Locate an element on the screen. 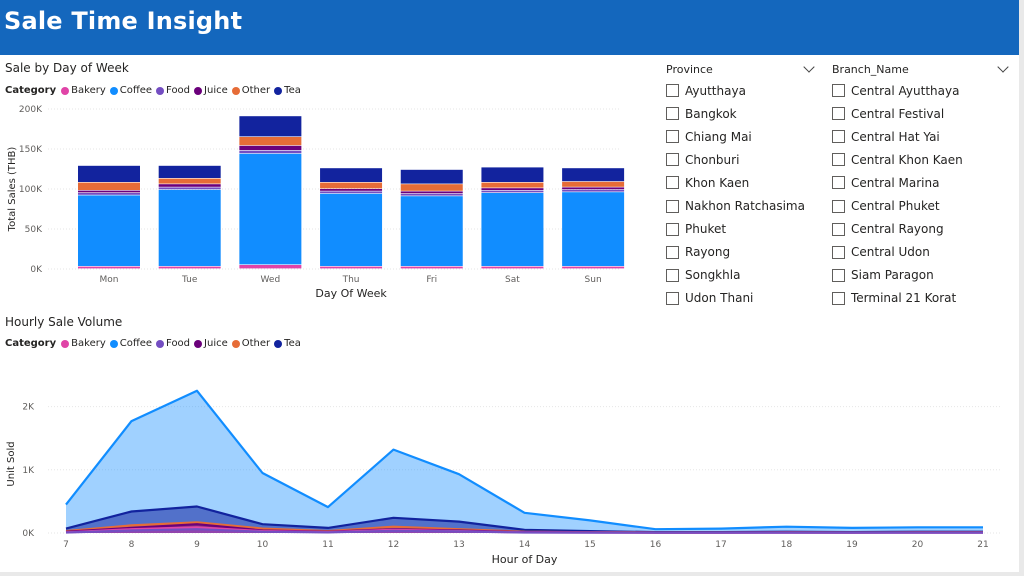 This screenshot has width=1024, height=576. branch-slicer-header: Branch_Name is located at coordinates (921, 69).